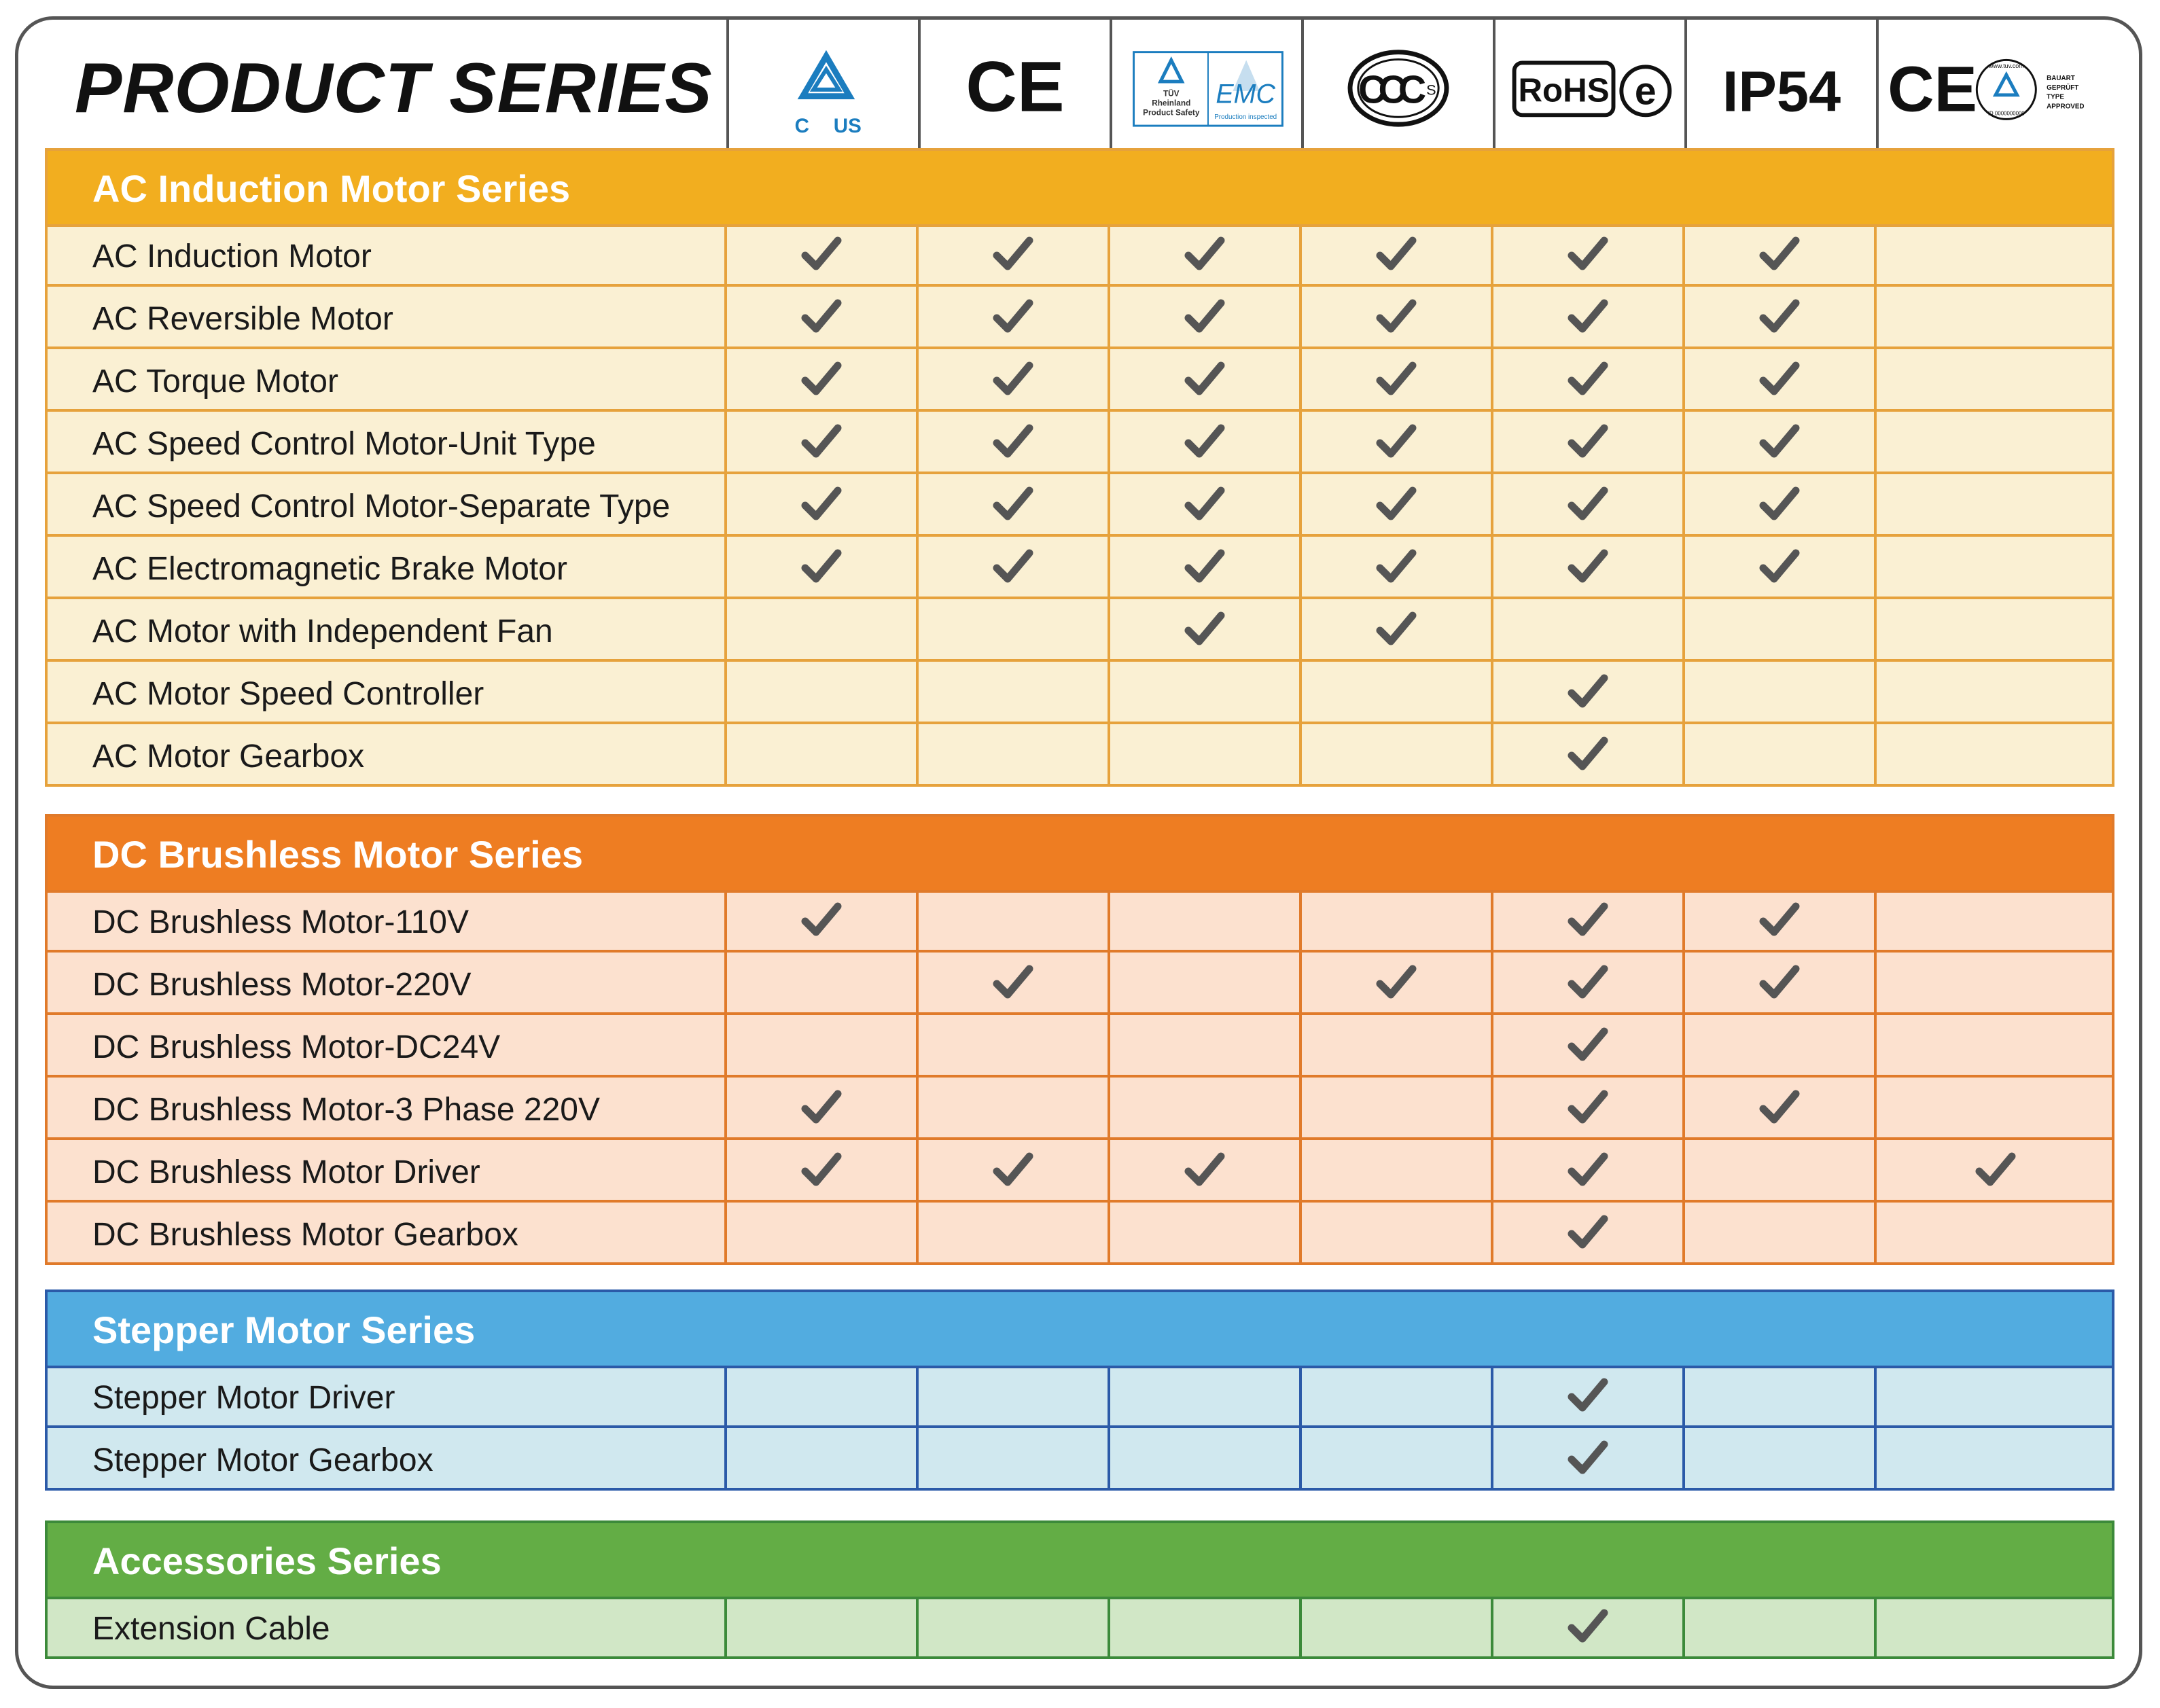  What do you see at coordinates (1080, 1561) in the screenshot?
I see `section-header: Accessories Series` at bounding box center [1080, 1561].